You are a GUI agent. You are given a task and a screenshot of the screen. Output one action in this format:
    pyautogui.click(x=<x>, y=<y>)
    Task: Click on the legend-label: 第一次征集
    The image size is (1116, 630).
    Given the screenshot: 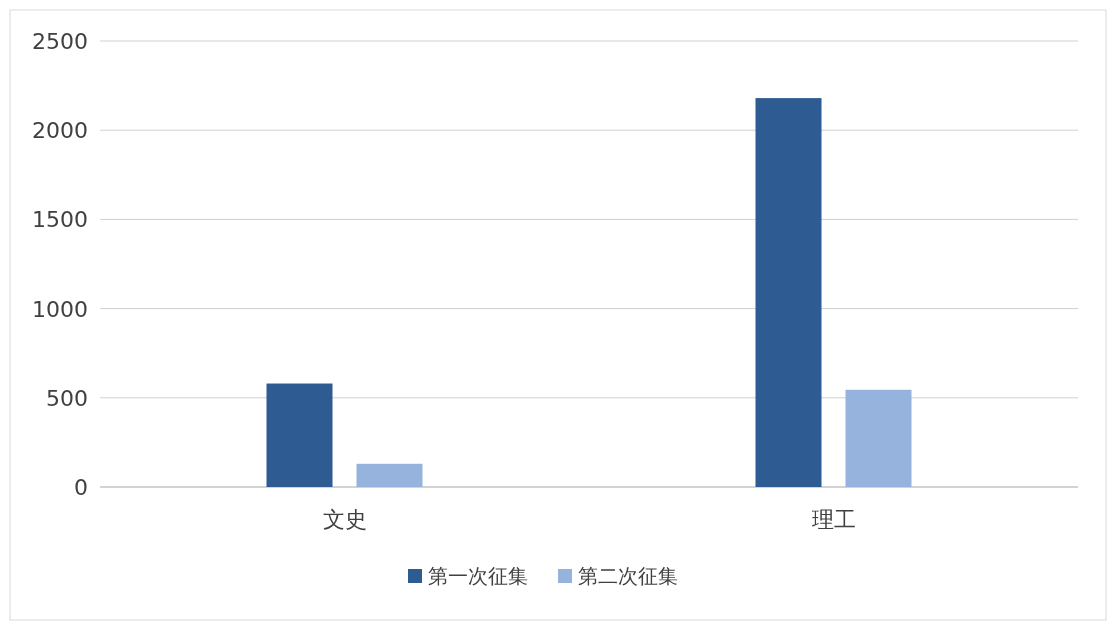 What is the action you would take?
    pyautogui.click(x=478, y=576)
    